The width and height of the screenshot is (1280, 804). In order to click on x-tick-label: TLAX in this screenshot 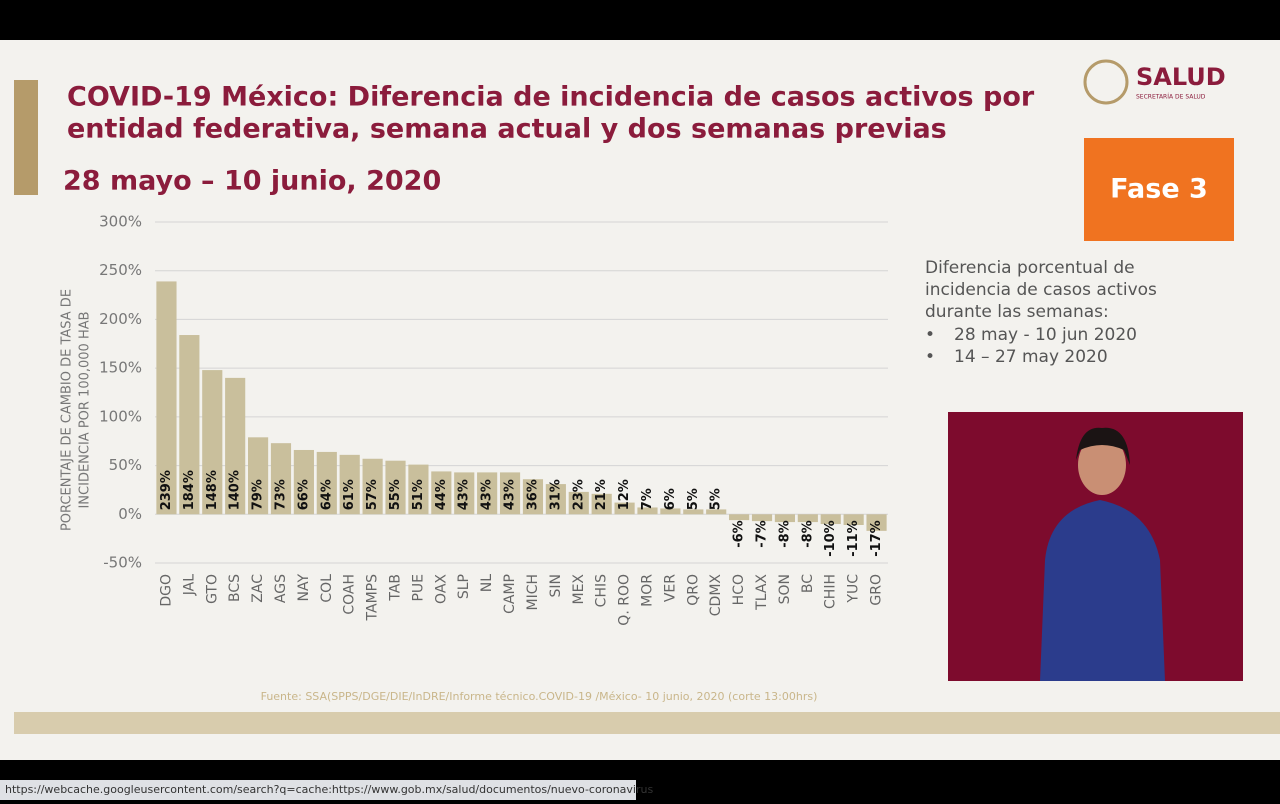, I will do `click(762, 592)`.